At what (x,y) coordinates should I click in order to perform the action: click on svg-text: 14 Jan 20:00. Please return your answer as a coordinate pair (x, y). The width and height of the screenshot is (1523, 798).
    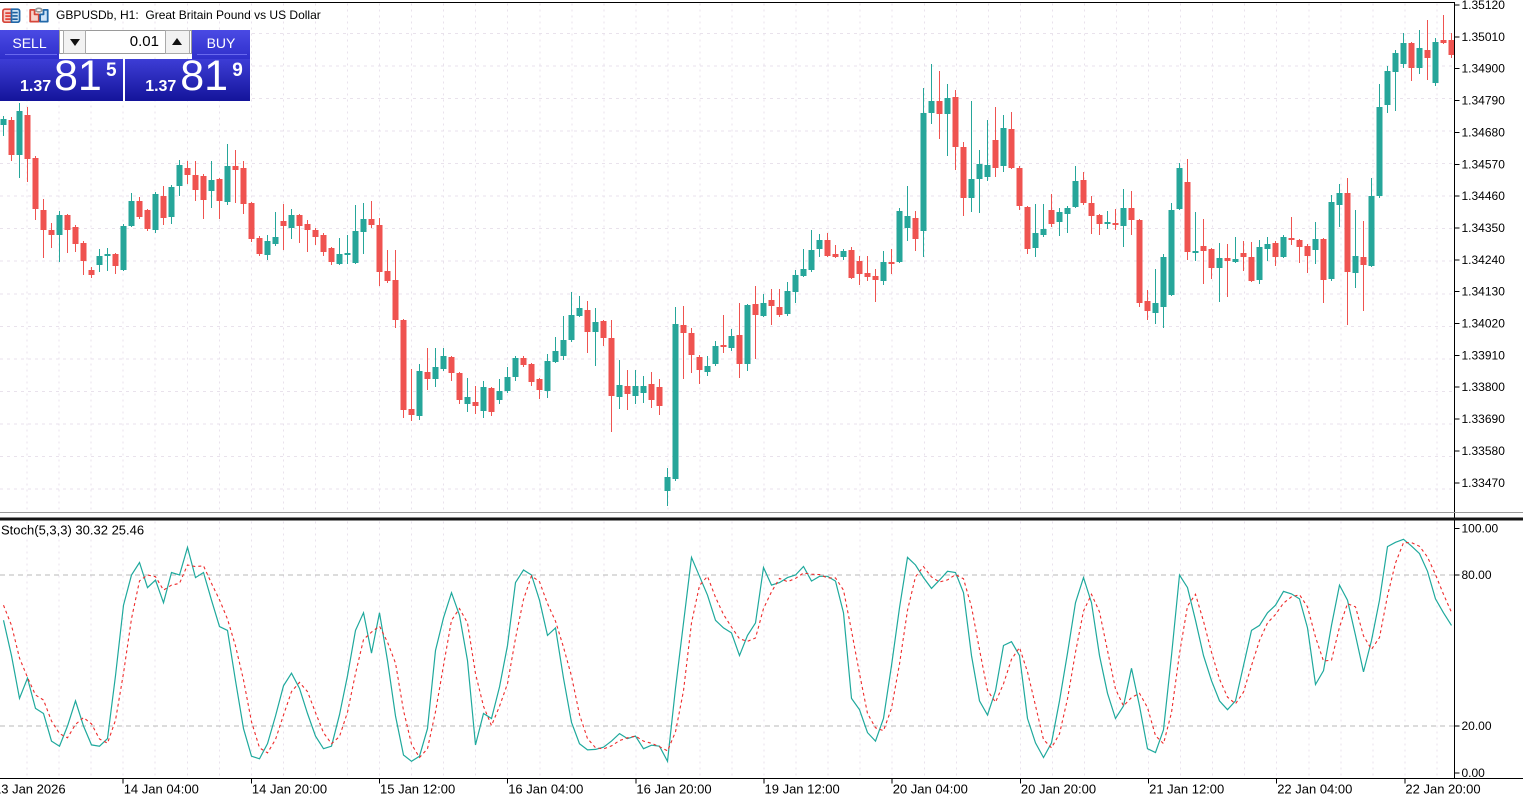
    Looking at the image, I should click on (289, 789).